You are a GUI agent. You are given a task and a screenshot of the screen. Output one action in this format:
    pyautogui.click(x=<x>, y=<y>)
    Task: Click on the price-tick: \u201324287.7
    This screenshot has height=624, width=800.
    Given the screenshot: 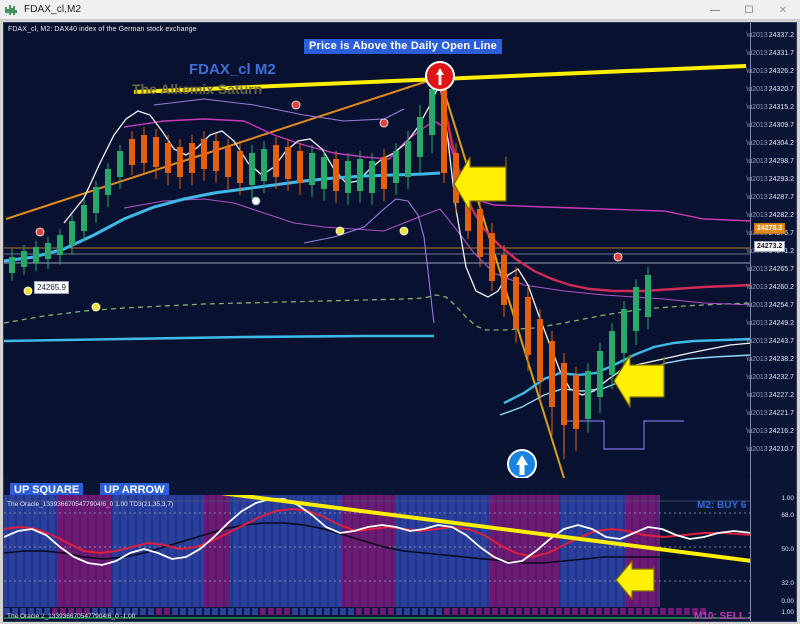 What is the action you would take?
    pyautogui.click(x=770, y=197)
    